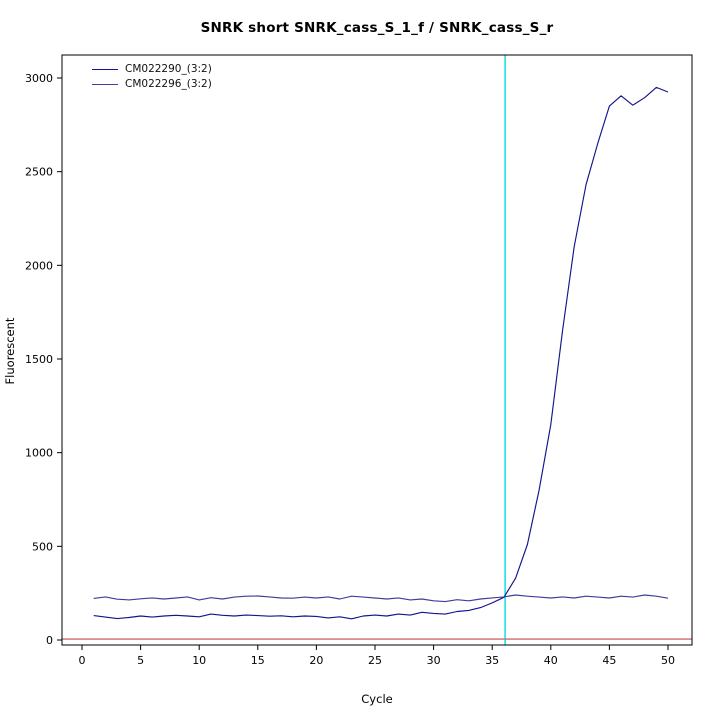 Image resolution: width=720 pixels, height=720 pixels. What do you see at coordinates (49, 640) in the screenshot?
I see `y-tick-label: 0` at bounding box center [49, 640].